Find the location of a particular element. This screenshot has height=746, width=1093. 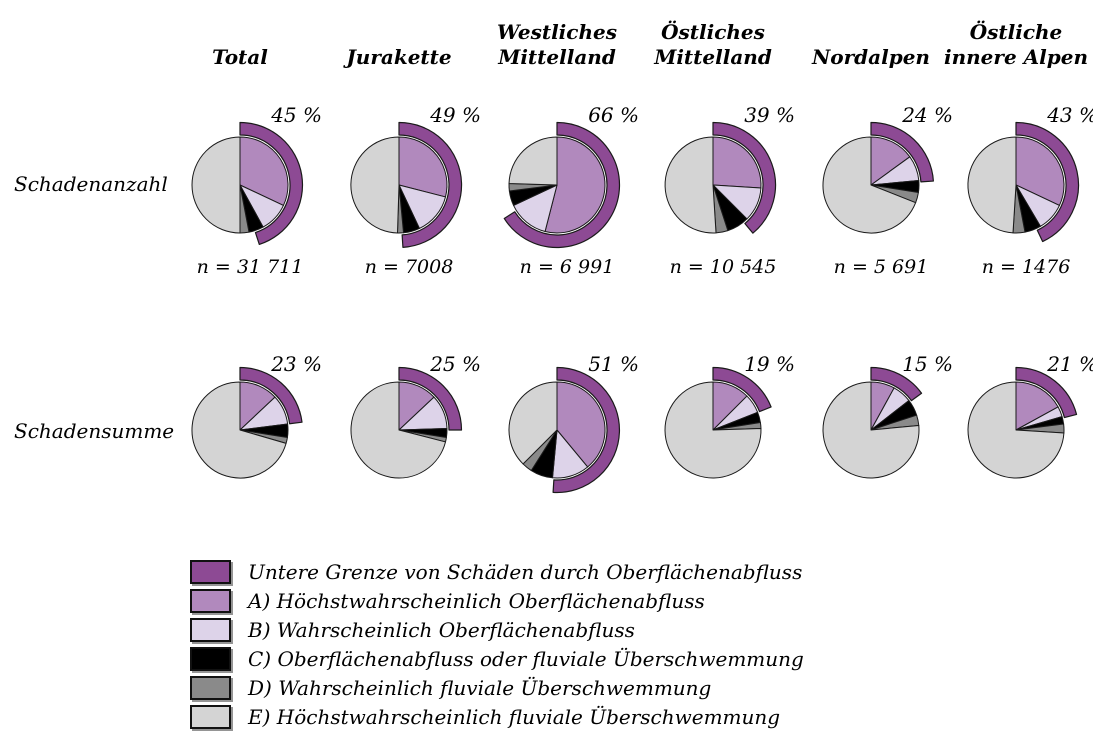

n-label: n = 1476 is located at coordinates (1026, 267).